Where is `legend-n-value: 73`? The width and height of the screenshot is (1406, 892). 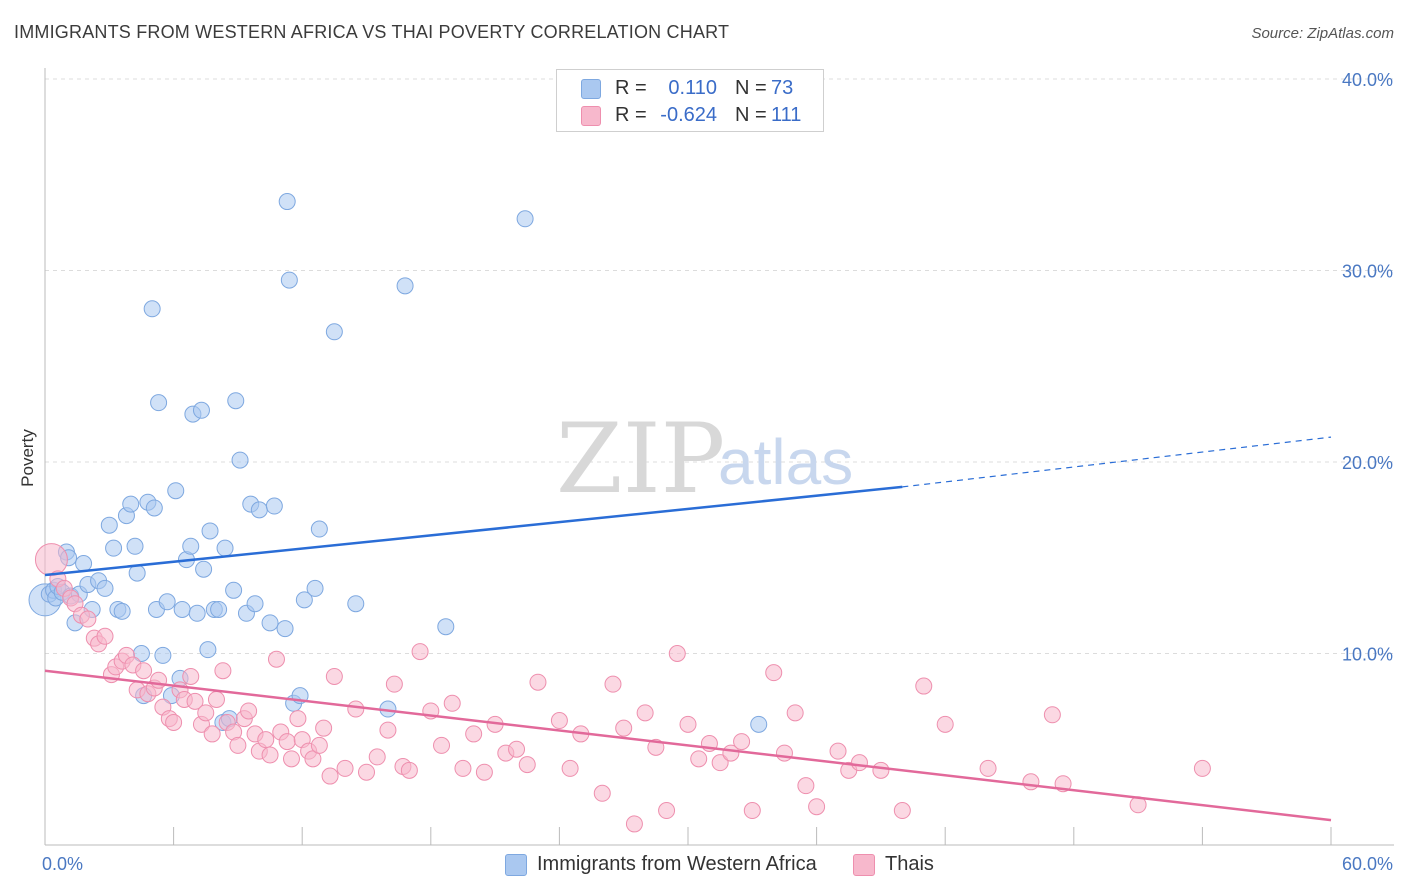
legend-n-value: 73 is located at coordinates (782, 88).